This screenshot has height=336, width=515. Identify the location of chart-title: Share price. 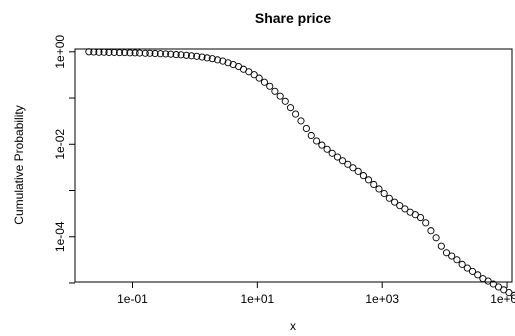
(293, 18).